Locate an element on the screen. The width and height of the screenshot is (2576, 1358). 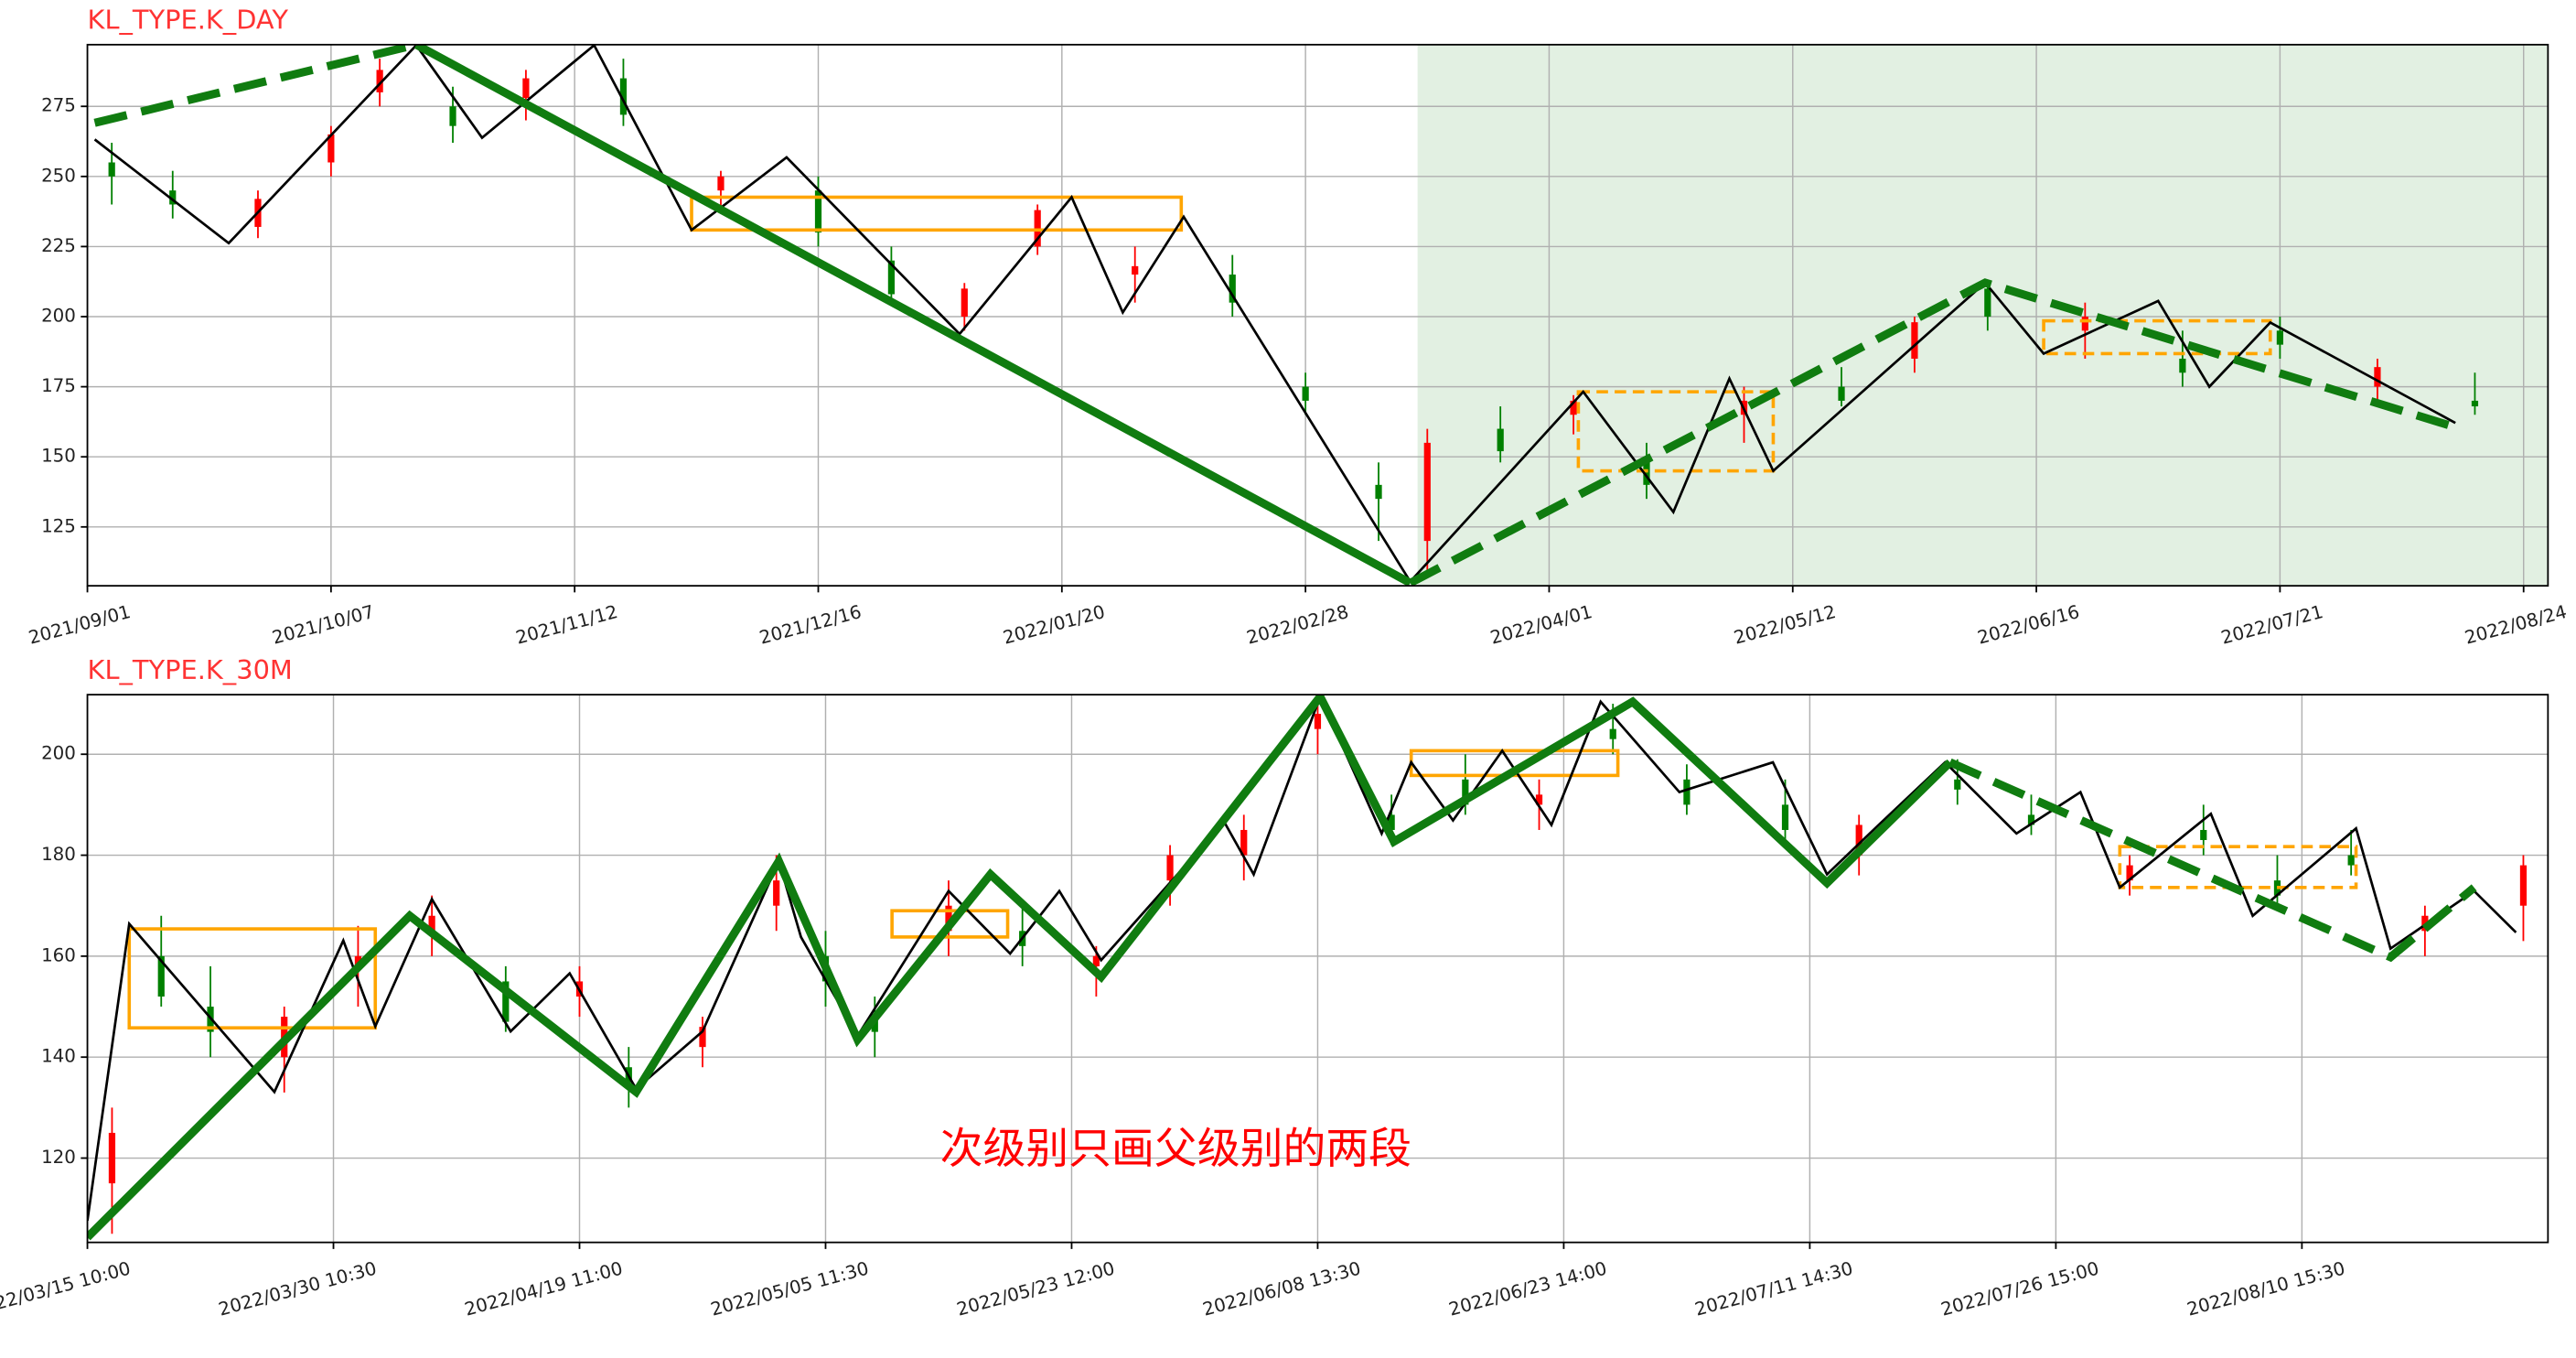
x-tick-label: 2022/01/20 is located at coordinates (1054, 625).